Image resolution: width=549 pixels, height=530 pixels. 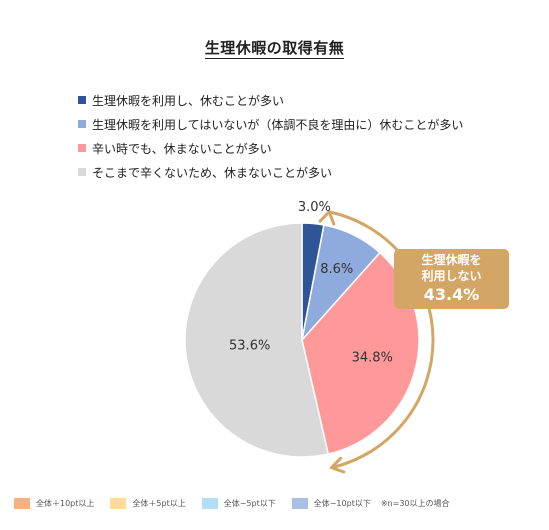 I want to click on legend-label-2: 生理休暇を利用してはいないが（体調不良を理由に）休むことが多い, so click(x=278, y=124).